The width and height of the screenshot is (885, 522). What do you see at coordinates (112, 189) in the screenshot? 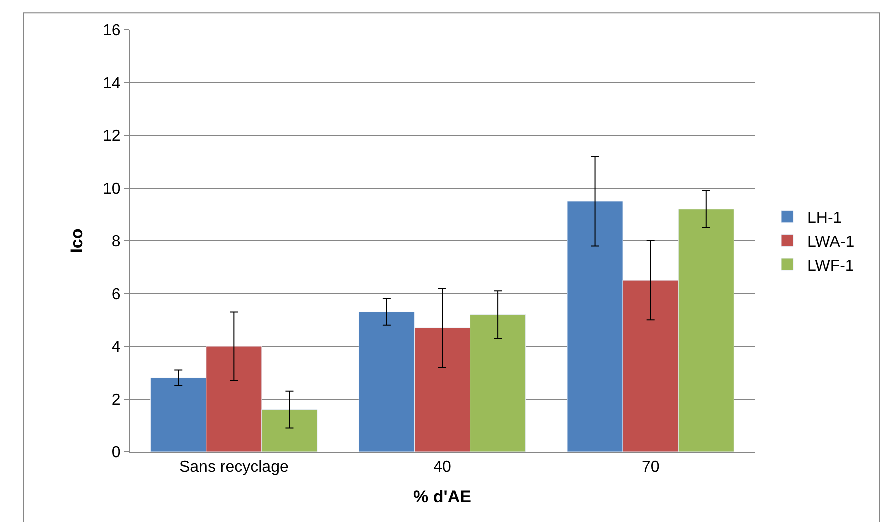
I see `y-tick-label: 10` at bounding box center [112, 189].